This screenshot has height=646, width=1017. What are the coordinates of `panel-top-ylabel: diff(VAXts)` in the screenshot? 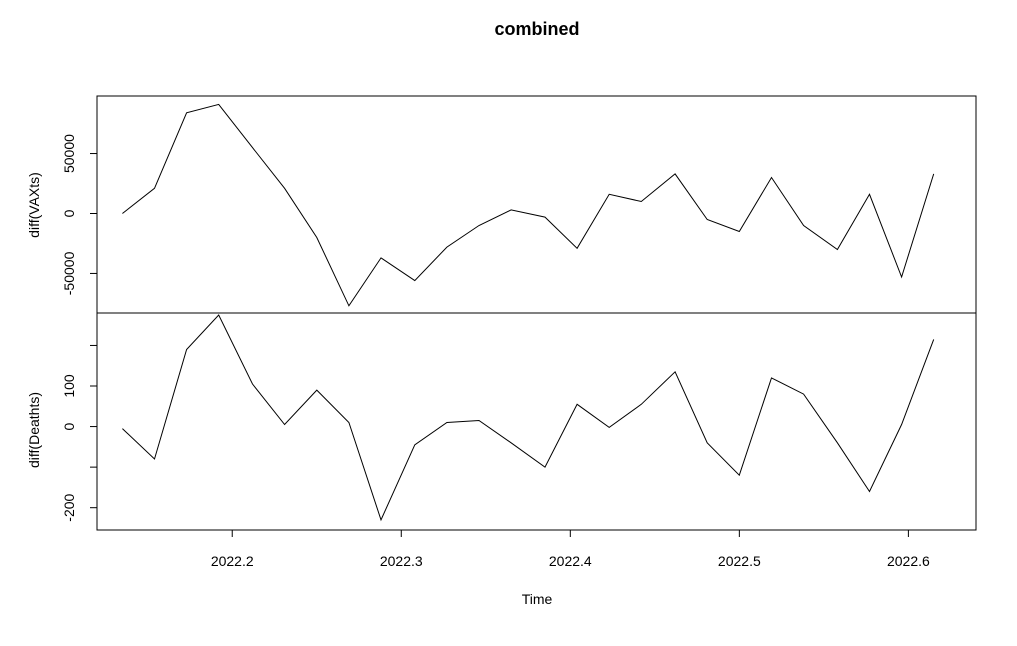 It's located at (34, 205).